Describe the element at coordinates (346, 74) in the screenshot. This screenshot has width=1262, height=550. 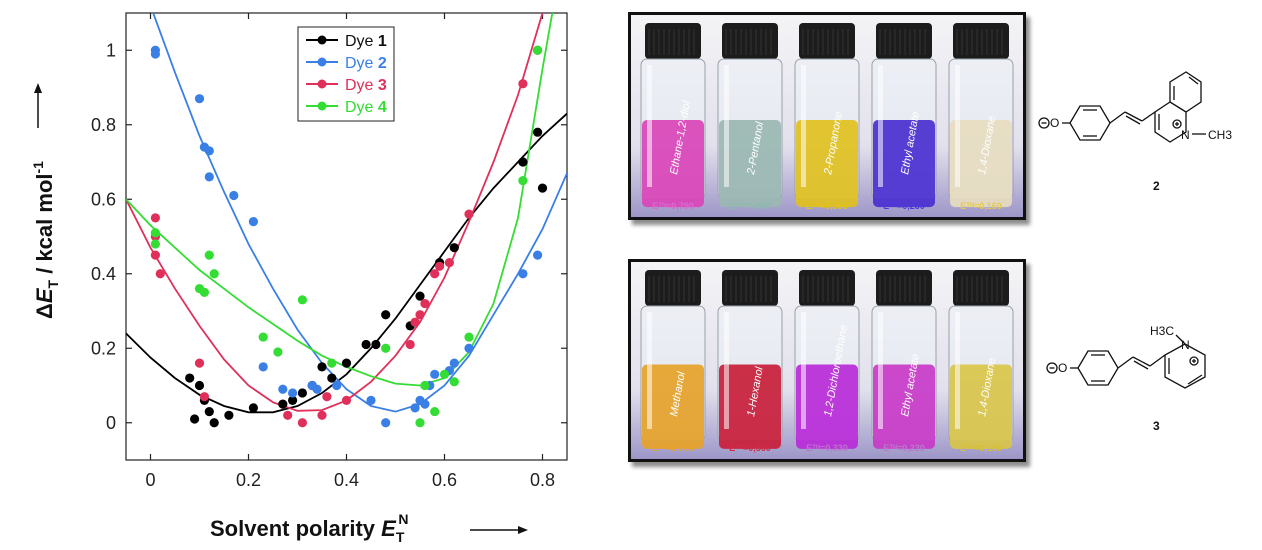
I see `legend: Dye 1 Dye 2 Dye 3 Dye 4` at that location.